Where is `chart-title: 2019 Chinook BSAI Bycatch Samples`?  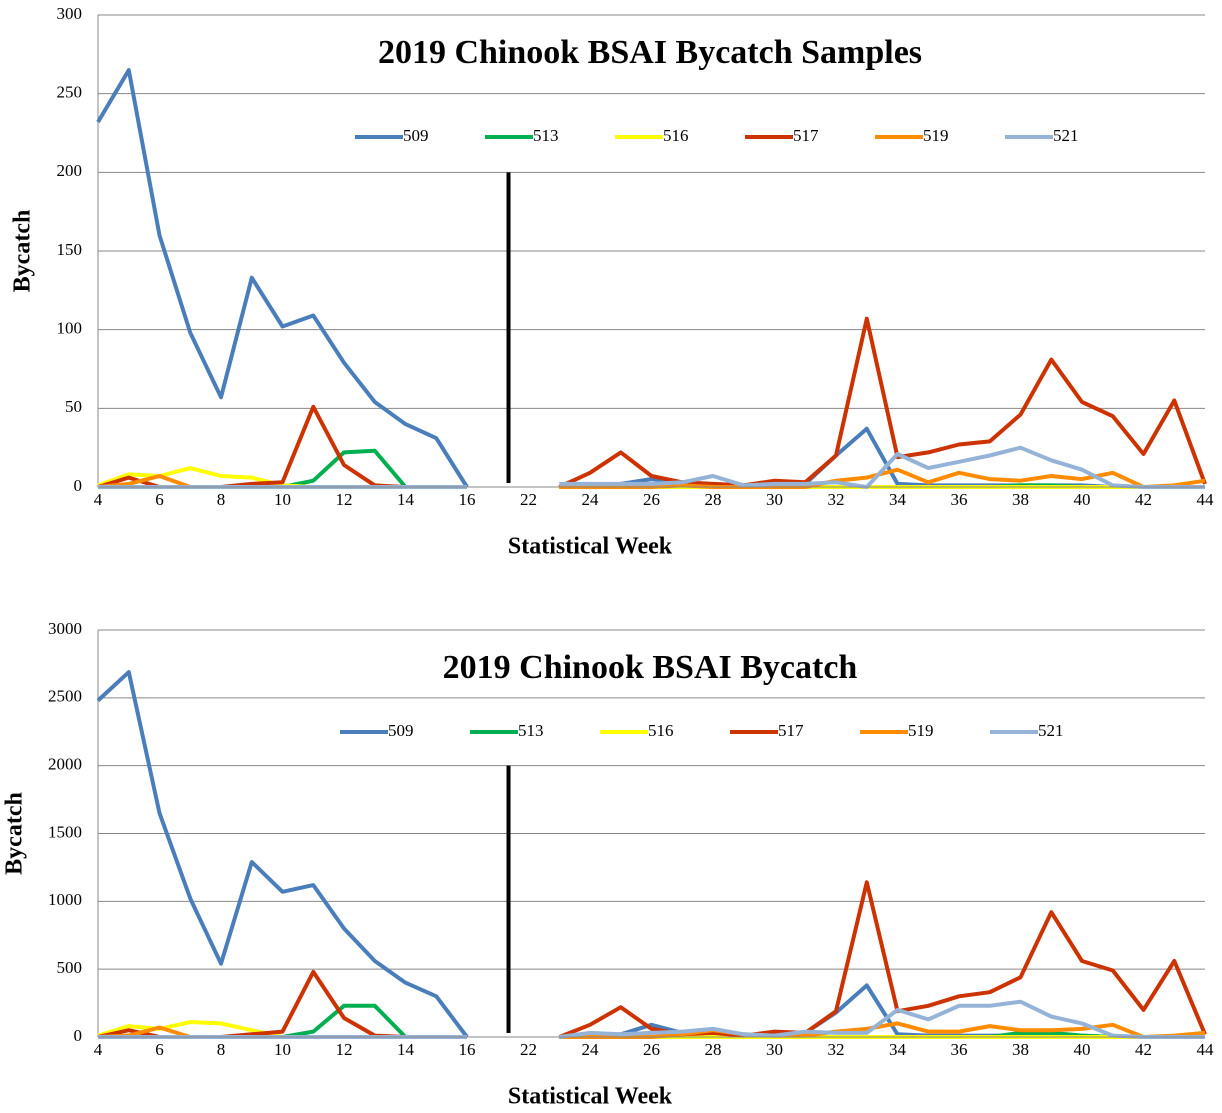 chart-title: 2019 Chinook BSAI Bycatch Samples is located at coordinates (650, 52).